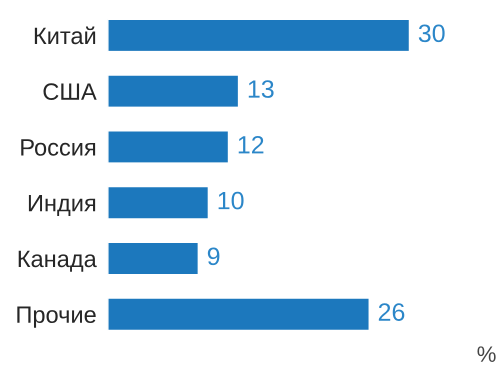  I want to click on data-label: 30, so click(431, 33).